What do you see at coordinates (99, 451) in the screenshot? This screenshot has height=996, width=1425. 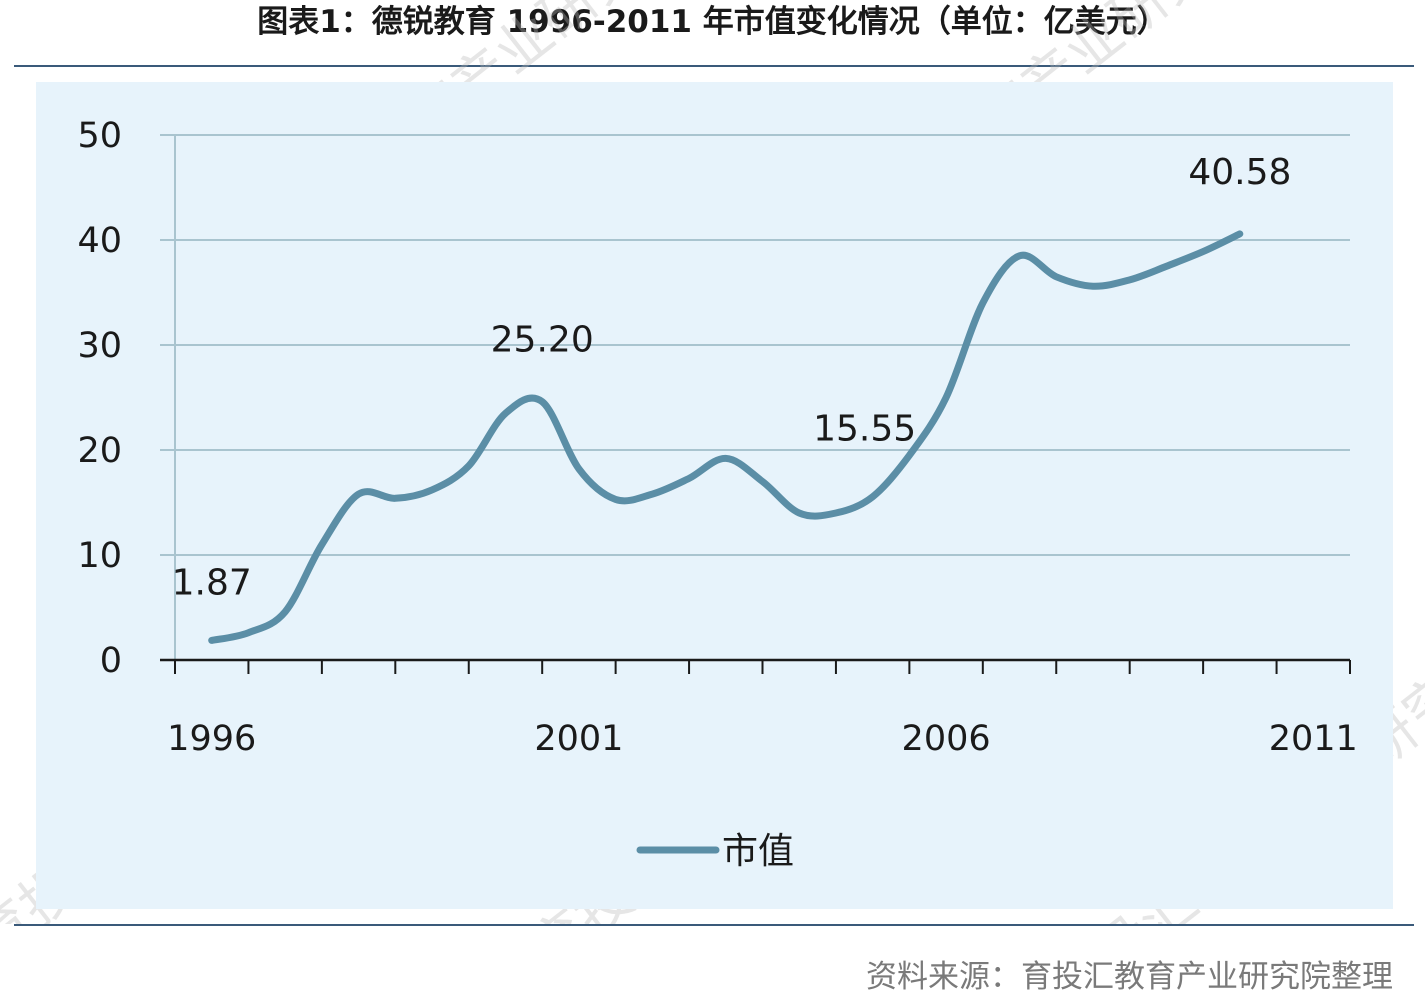 I see `y-tick-label: 20` at bounding box center [99, 451].